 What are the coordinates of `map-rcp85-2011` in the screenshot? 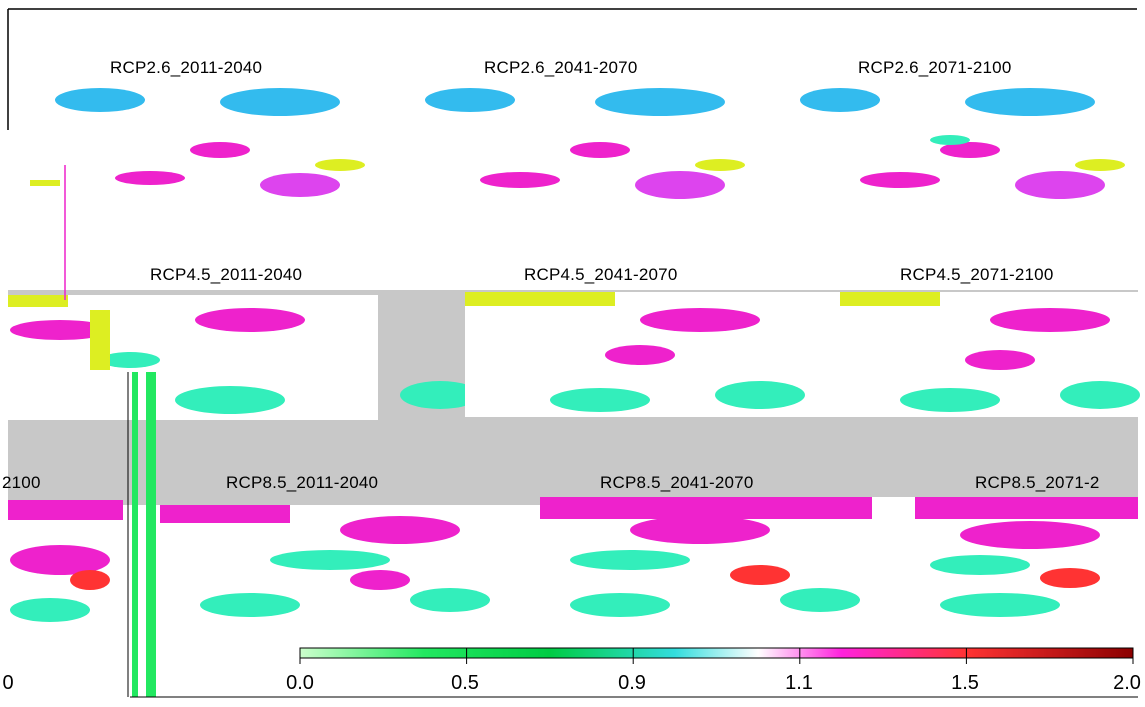 It's located at (350, 572).